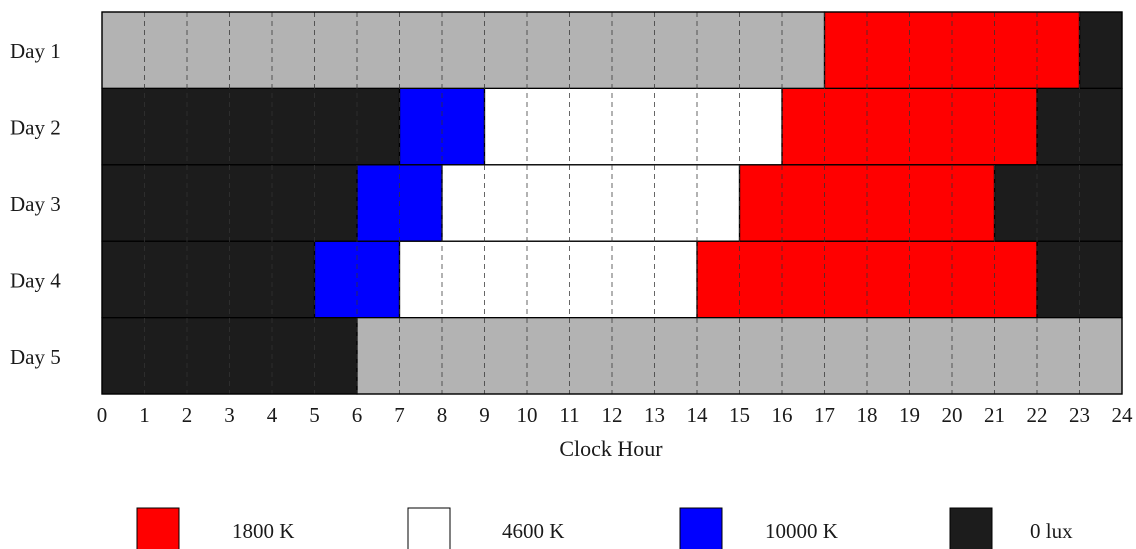  I want to click on cell-day2-hour10, so click(548, 126).